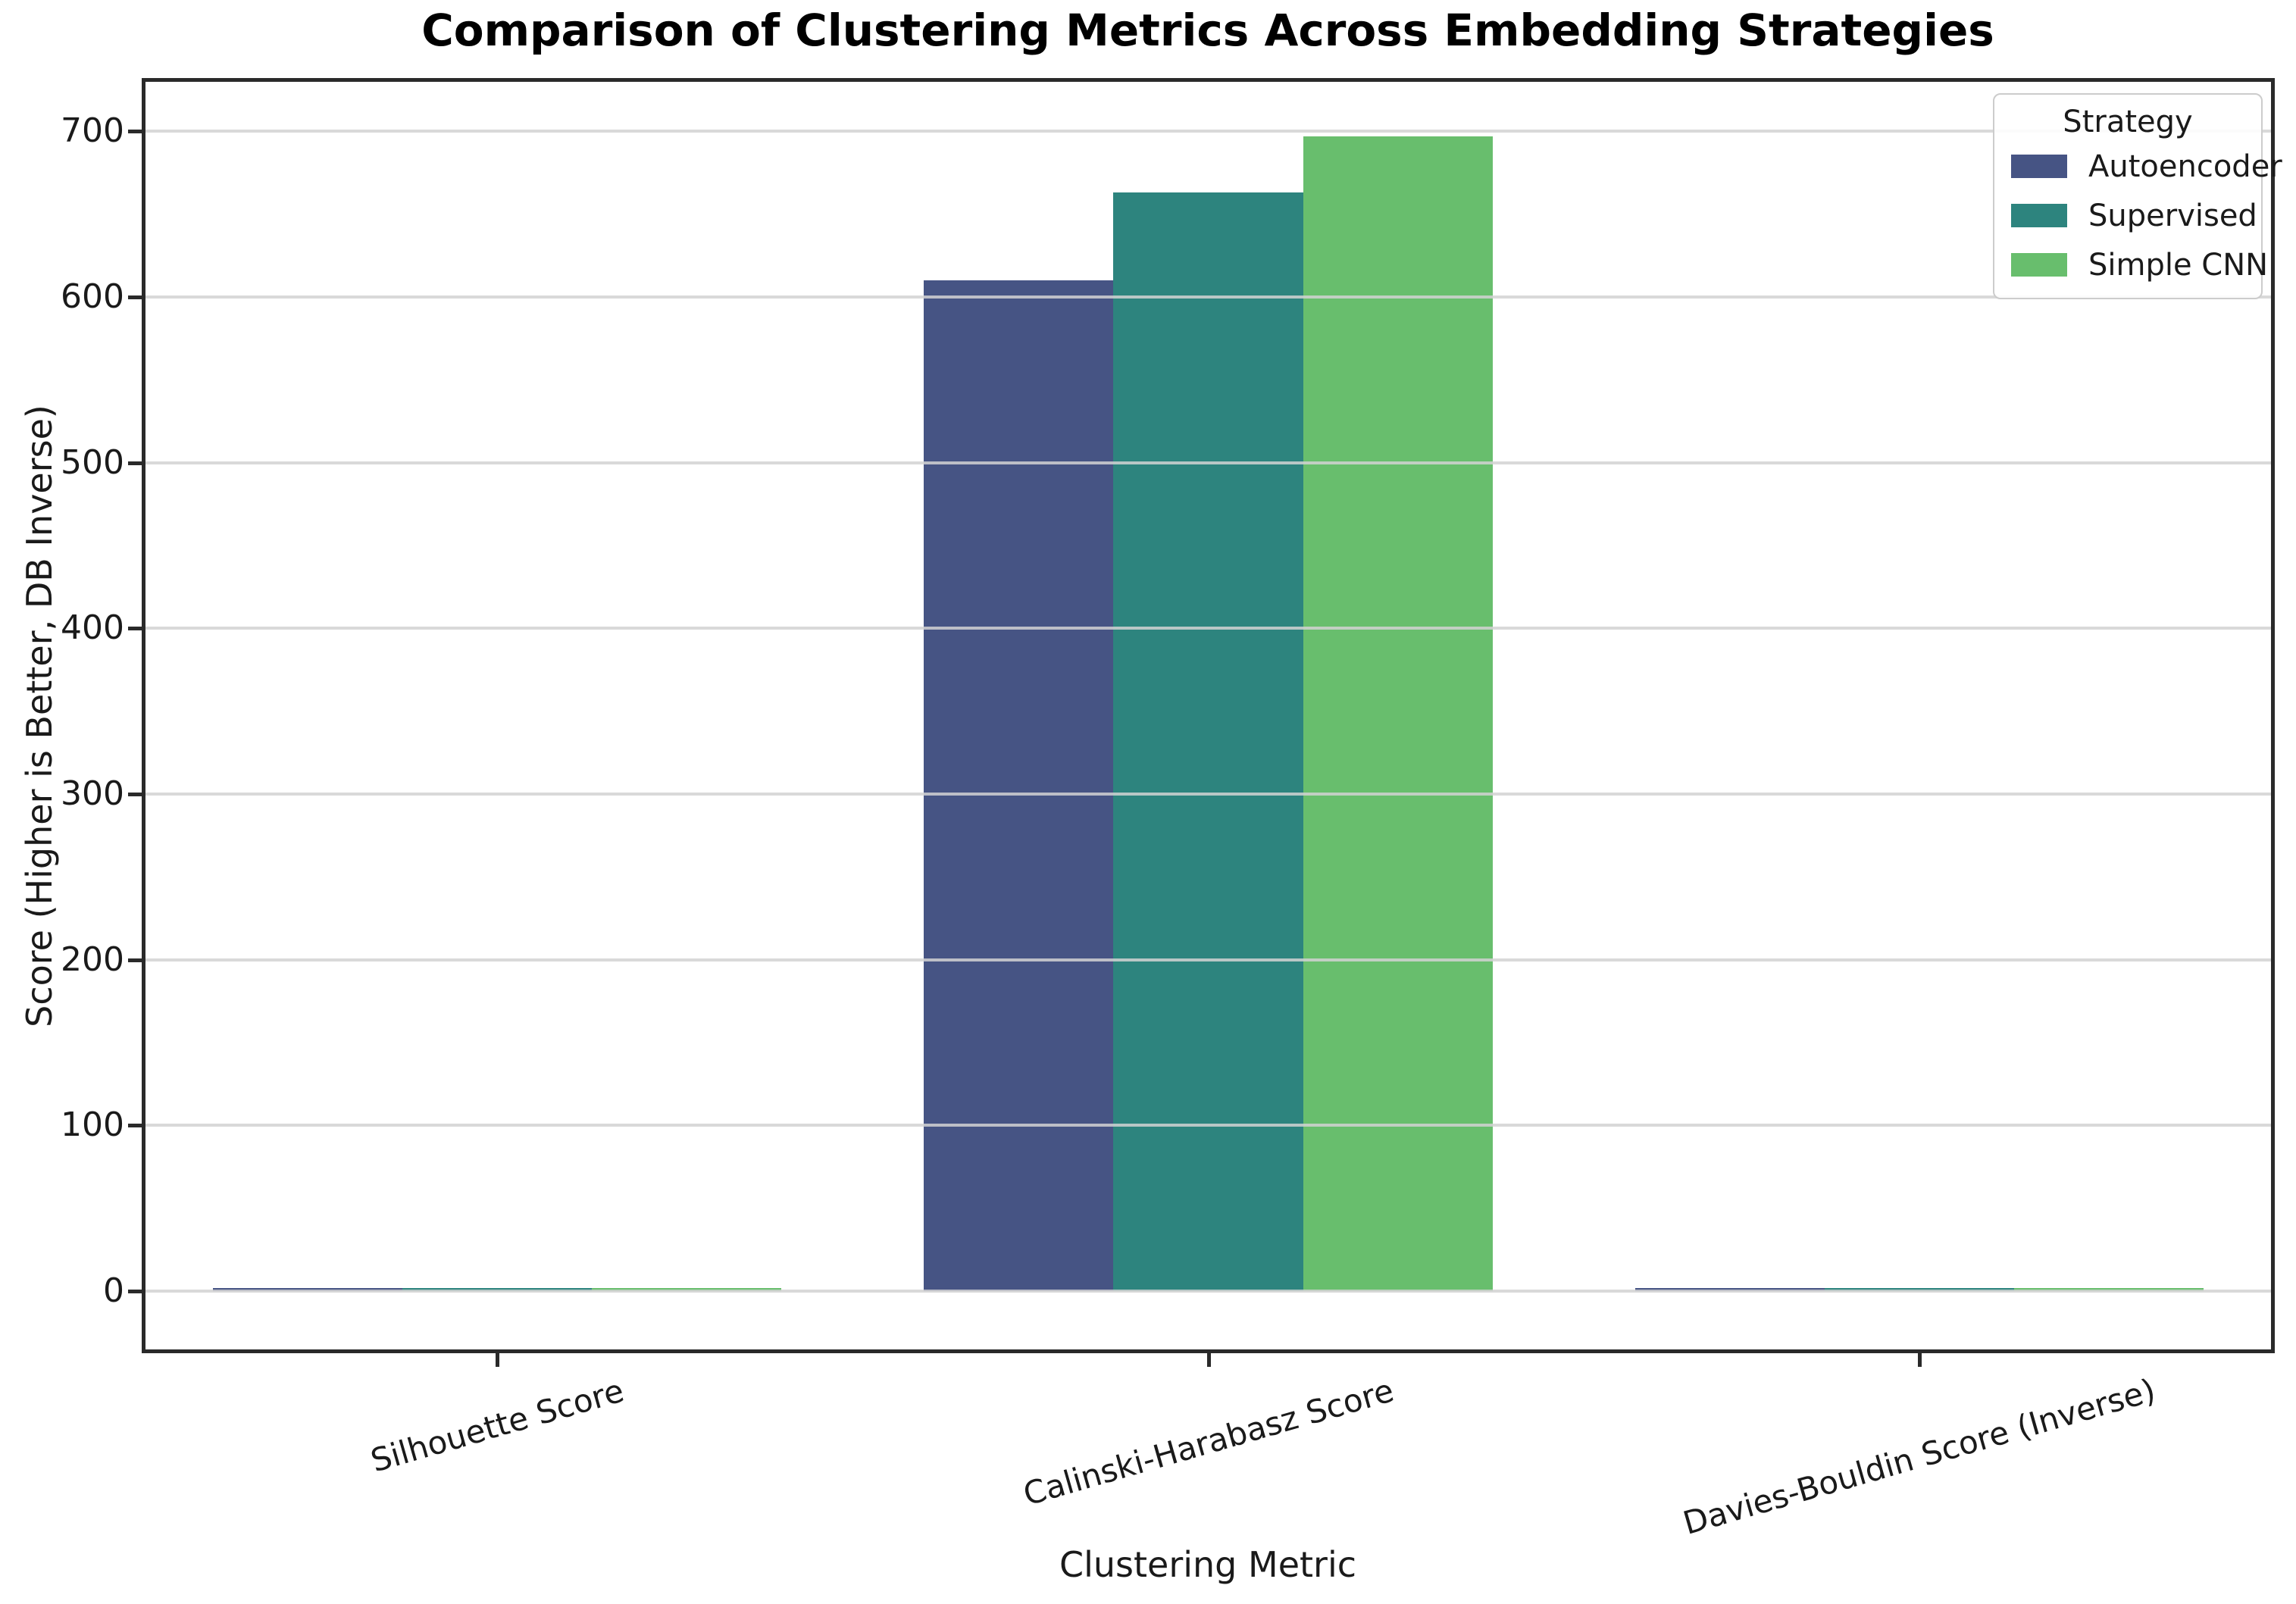 This screenshot has height=1604, width=2296. Describe the element at coordinates (93, 297) in the screenshot. I see `y-tick-label: 600` at that location.